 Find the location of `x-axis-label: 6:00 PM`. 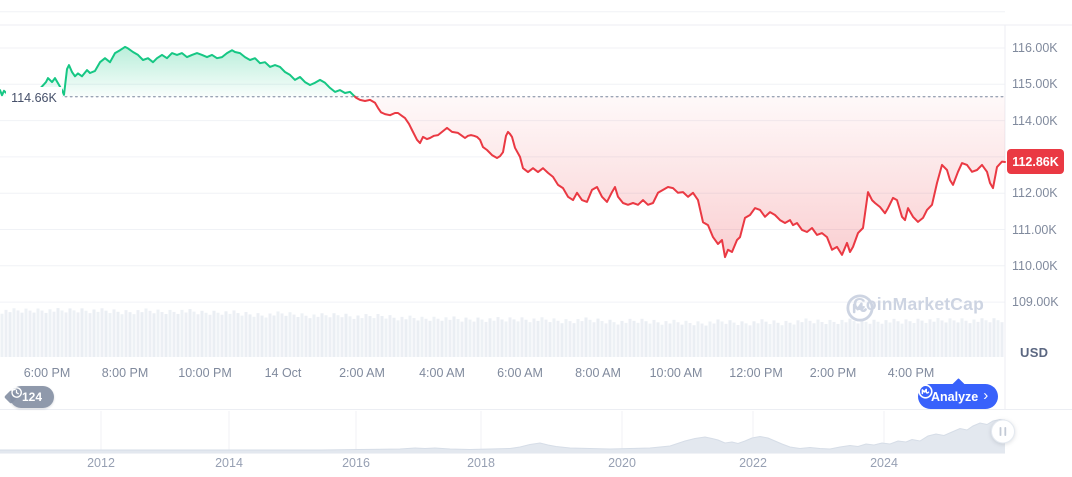

x-axis-label: 6:00 PM is located at coordinates (47, 373).